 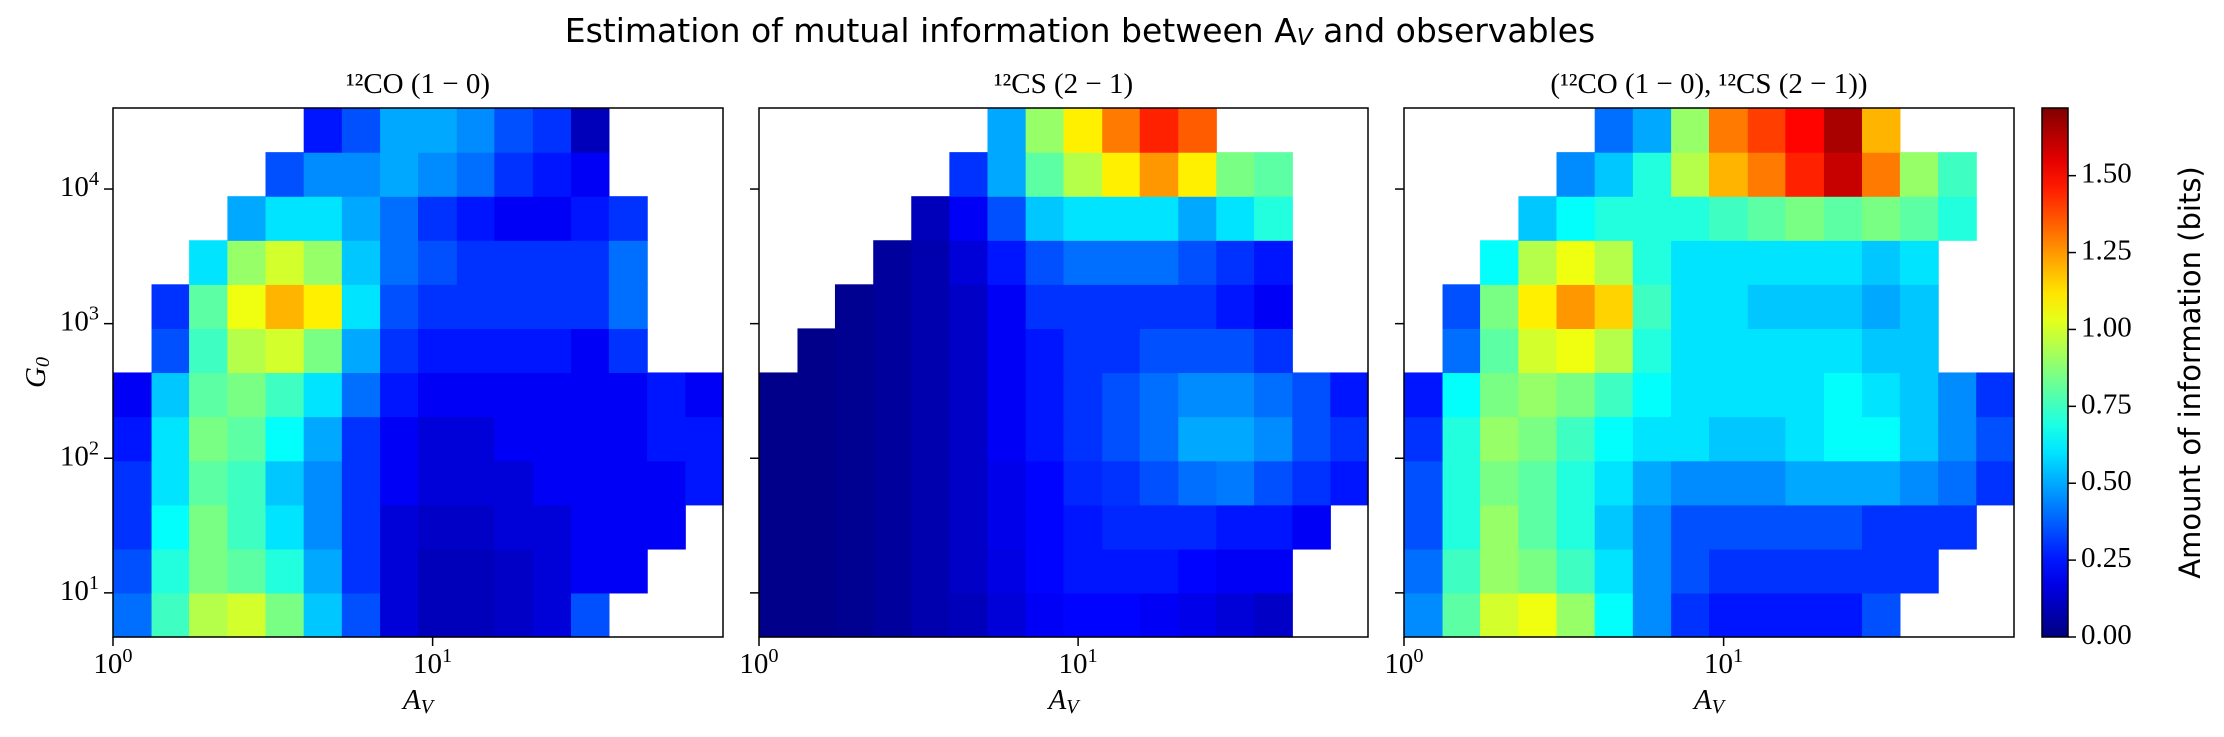 What do you see at coordinates (79, 185) in the screenshot?
I see `y-tick-label: 10⁴` at bounding box center [79, 185].